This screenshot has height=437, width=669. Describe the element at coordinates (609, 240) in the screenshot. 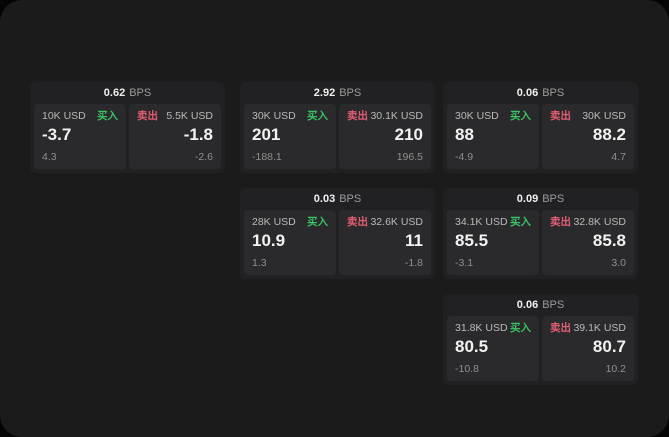

I see `sell-price: 85.8` at that location.